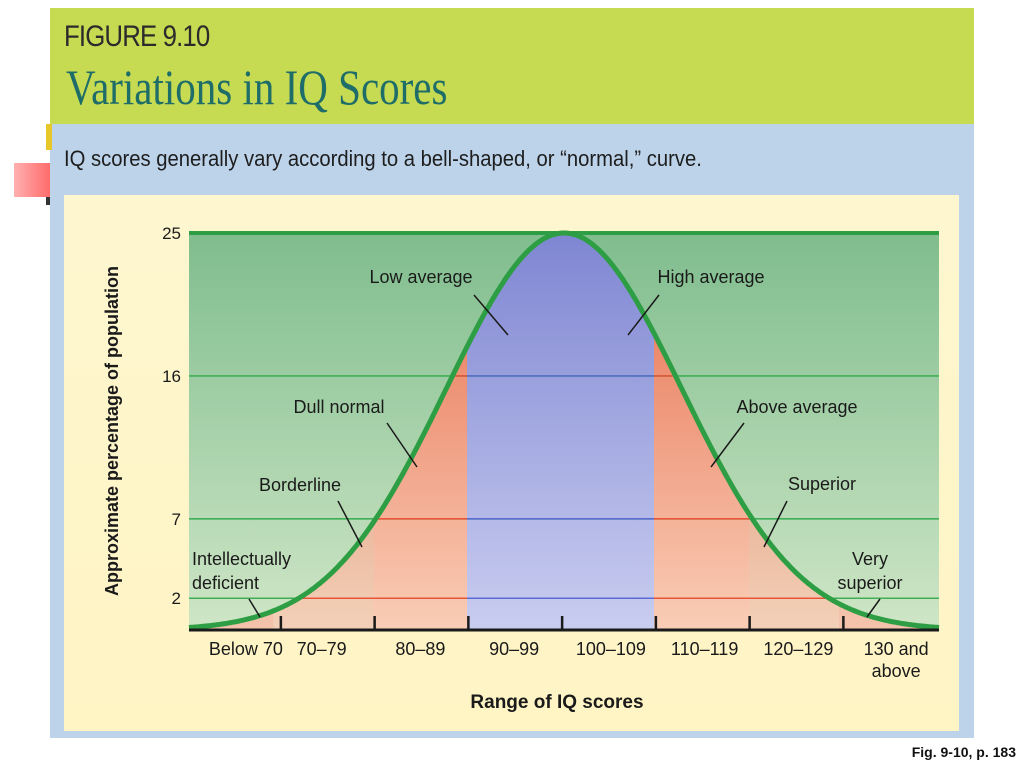 Image resolution: width=1024 pixels, height=768 pixels. Describe the element at coordinates (796, 407) in the screenshot. I see `region-label-3: Above average` at that location.